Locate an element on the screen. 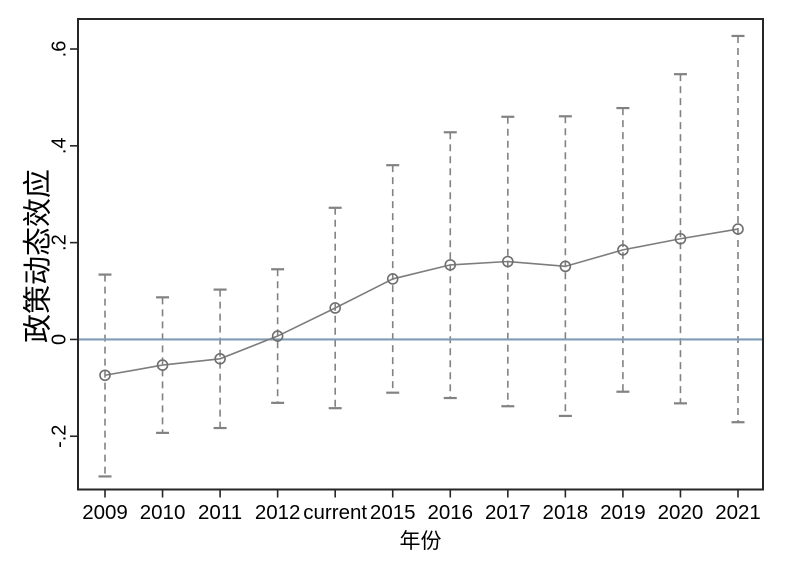 The image size is (787, 572). x-tick-label: 2020 is located at coordinates (681, 512).